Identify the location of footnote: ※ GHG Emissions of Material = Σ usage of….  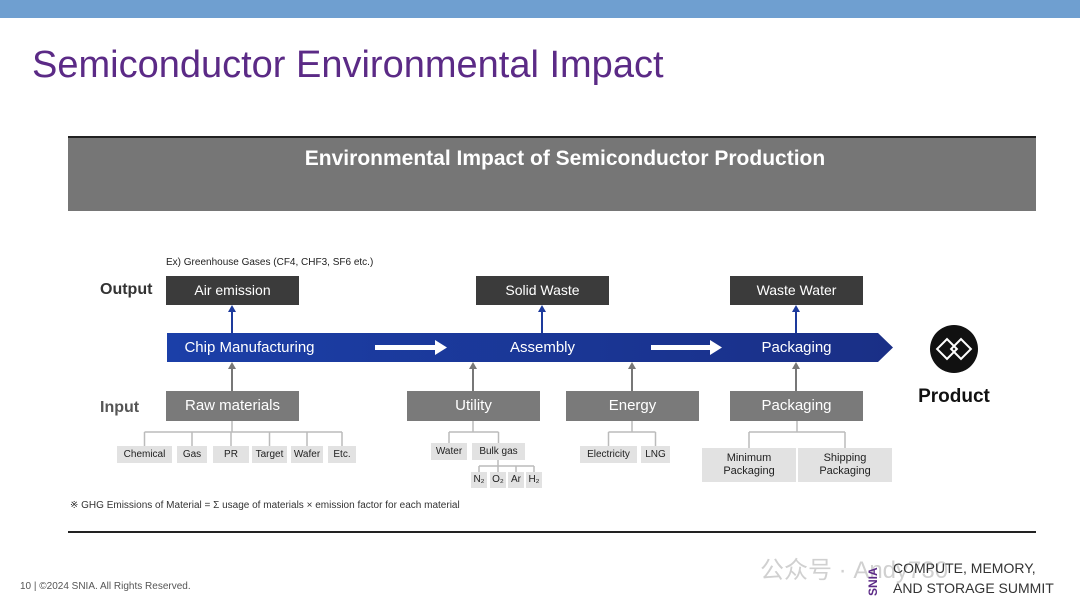
(265, 505).